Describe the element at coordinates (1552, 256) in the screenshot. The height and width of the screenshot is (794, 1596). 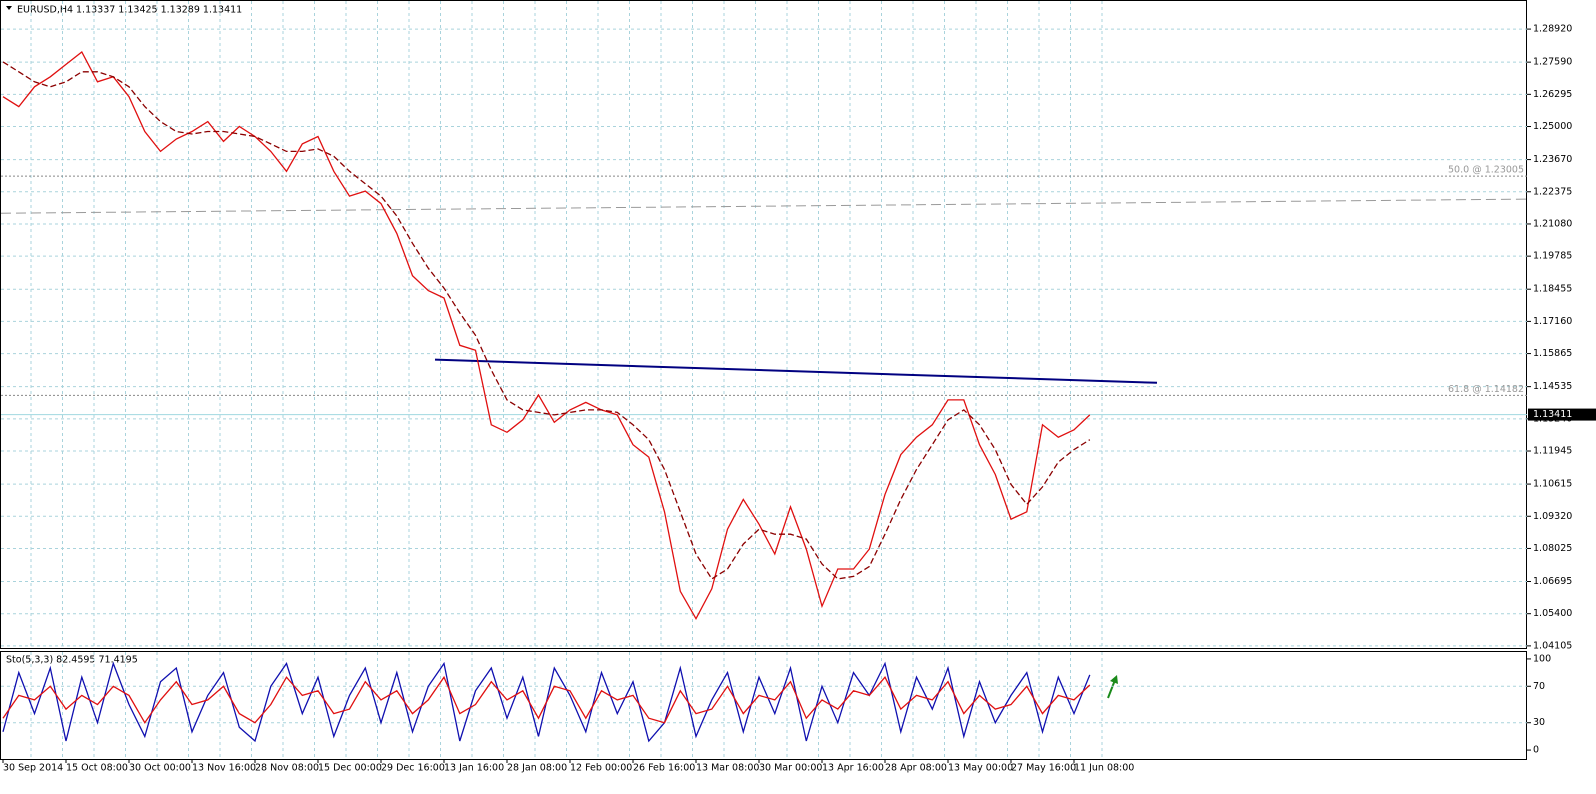
I see `y-tick-label: 1.19785` at that location.